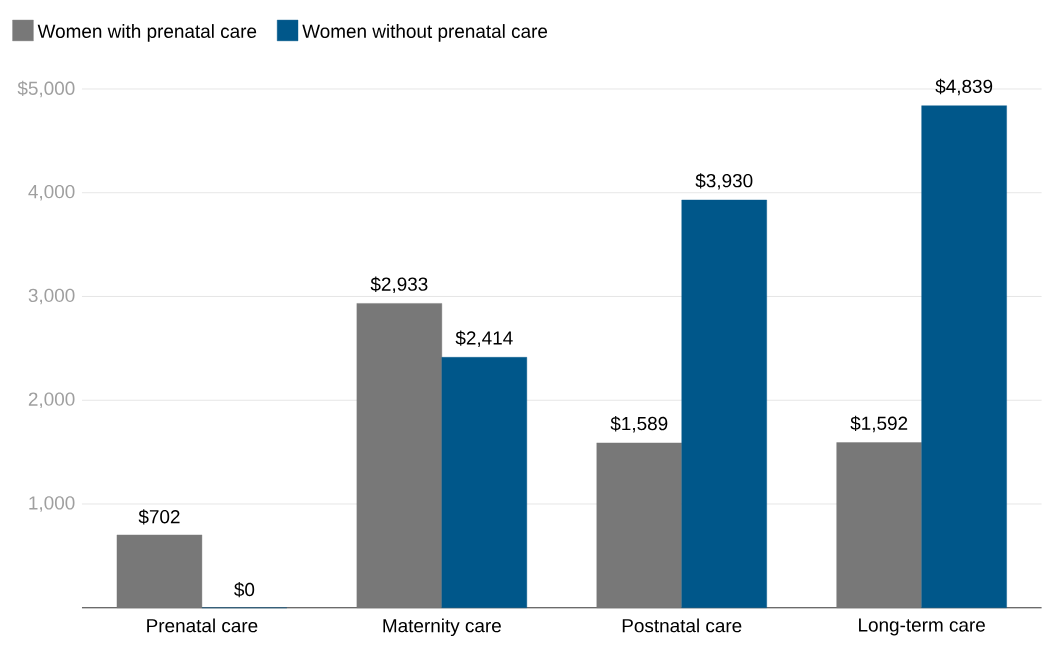 Image resolution: width=1042 pixels, height=649 pixels. I want to click on data-label: $2,414, so click(484, 339).